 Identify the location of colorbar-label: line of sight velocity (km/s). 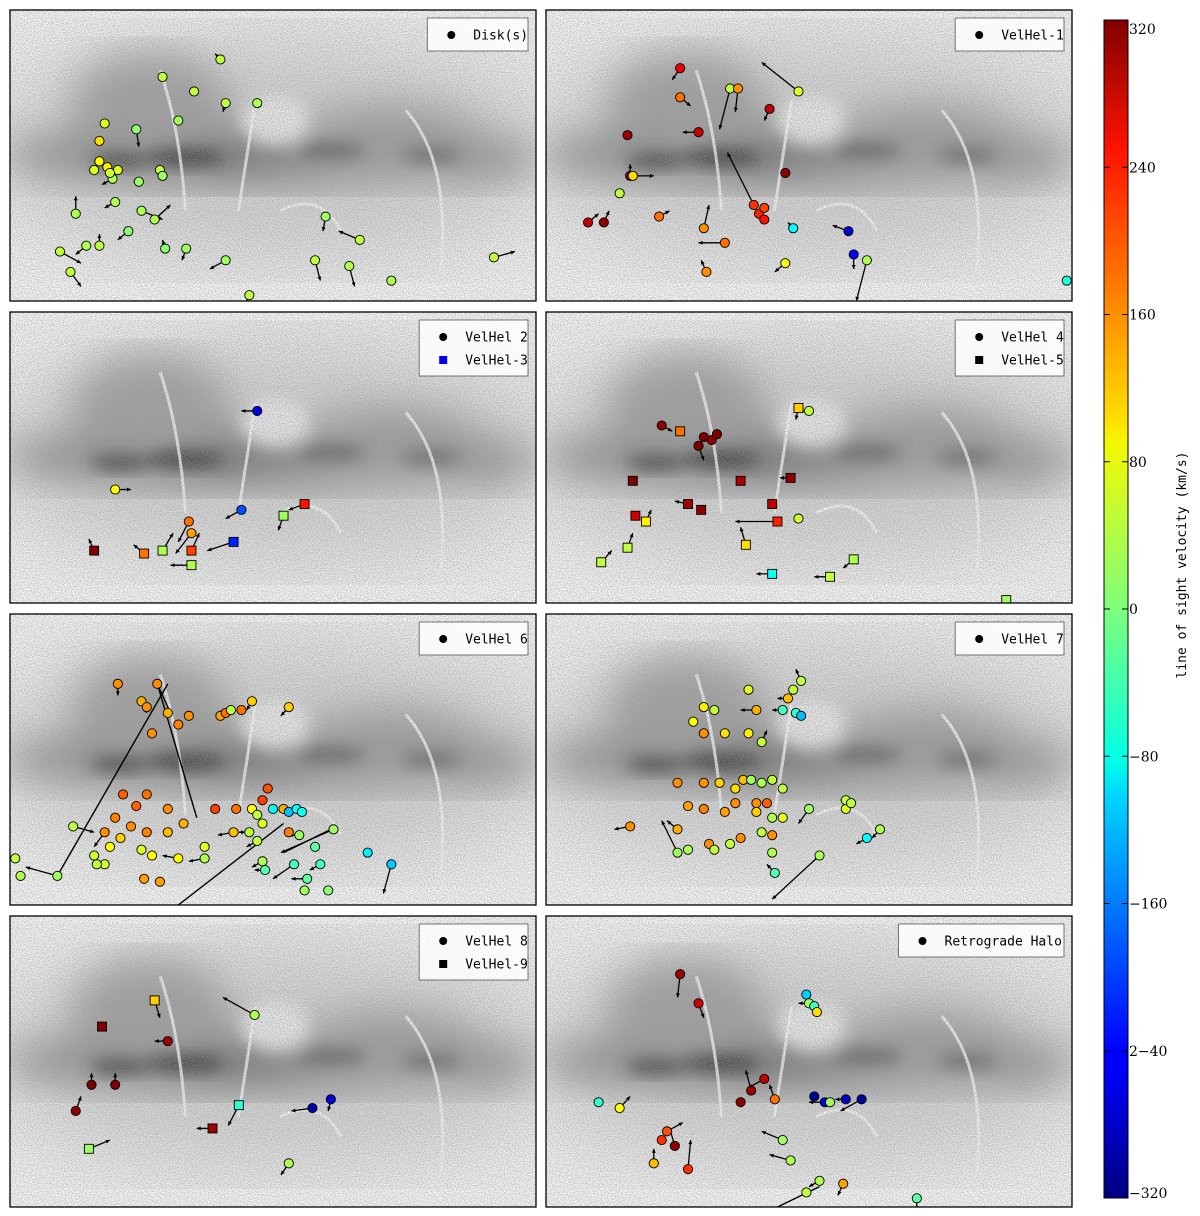
(1182, 565).